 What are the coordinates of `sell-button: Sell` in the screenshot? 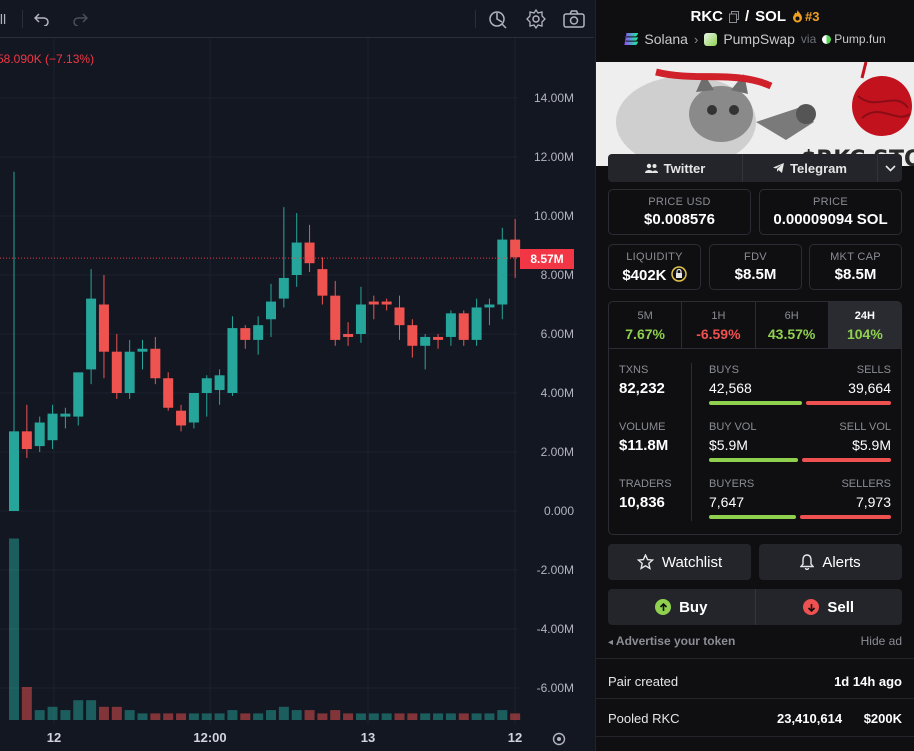 It's located at (829, 607).